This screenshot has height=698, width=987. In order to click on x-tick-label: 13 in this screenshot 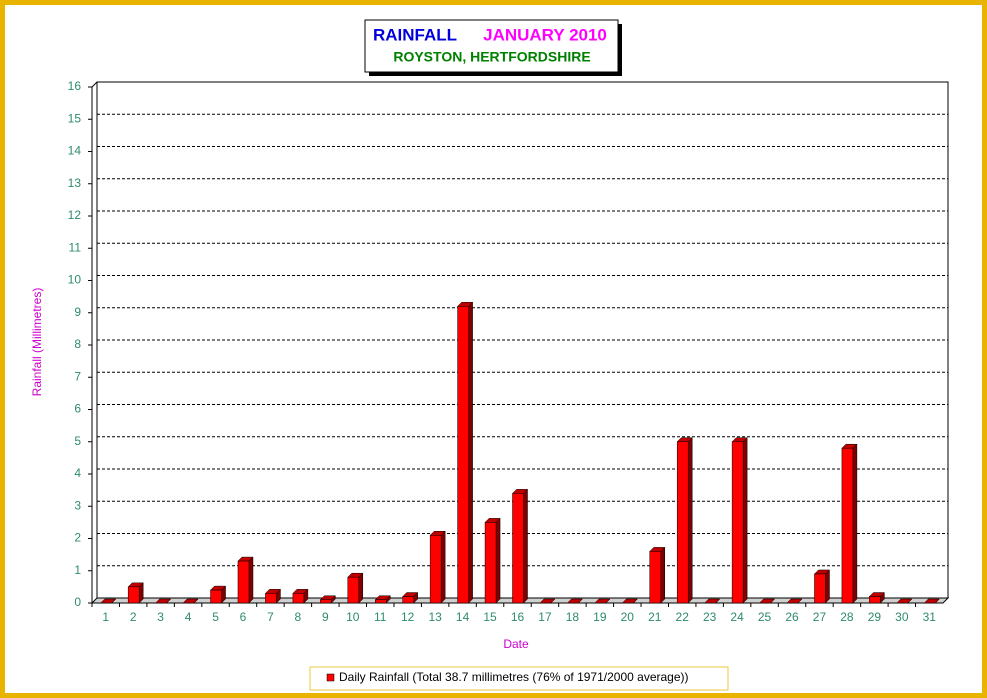, I will do `click(435, 617)`.